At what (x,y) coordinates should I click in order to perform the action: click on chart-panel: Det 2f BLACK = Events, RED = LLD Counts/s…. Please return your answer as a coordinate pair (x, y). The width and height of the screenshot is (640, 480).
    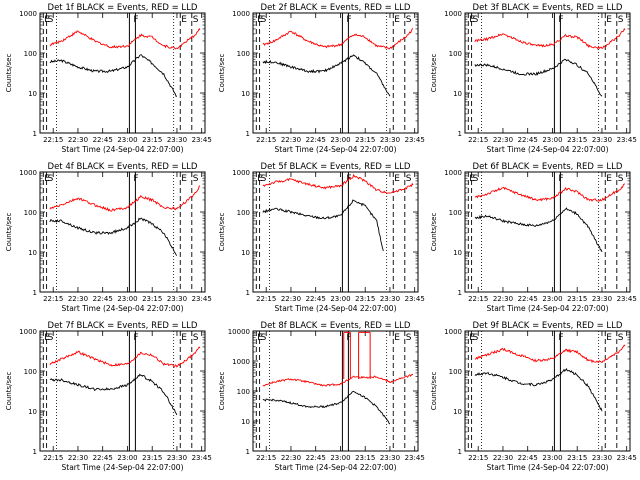
    Looking at the image, I should click on (321, 78).